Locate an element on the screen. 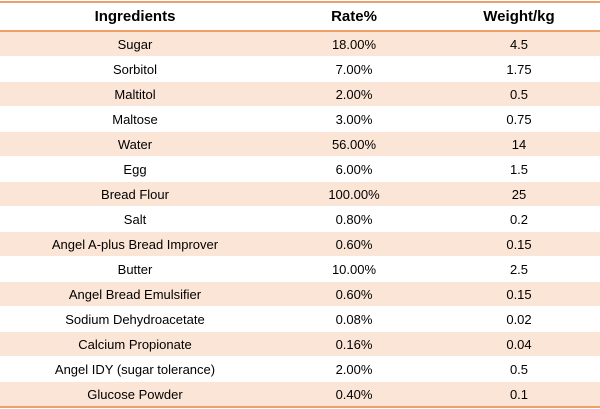  table-row: Salt 0.80% 0.2 is located at coordinates (300, 219).